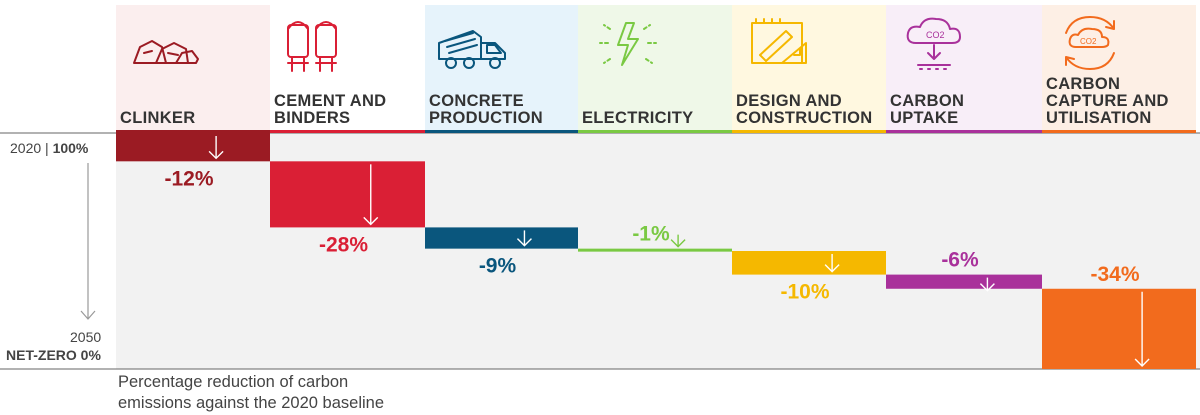 The image size is (1200, 415). I want to click on column-label-line: CEMENT AND, so click(330, 101).